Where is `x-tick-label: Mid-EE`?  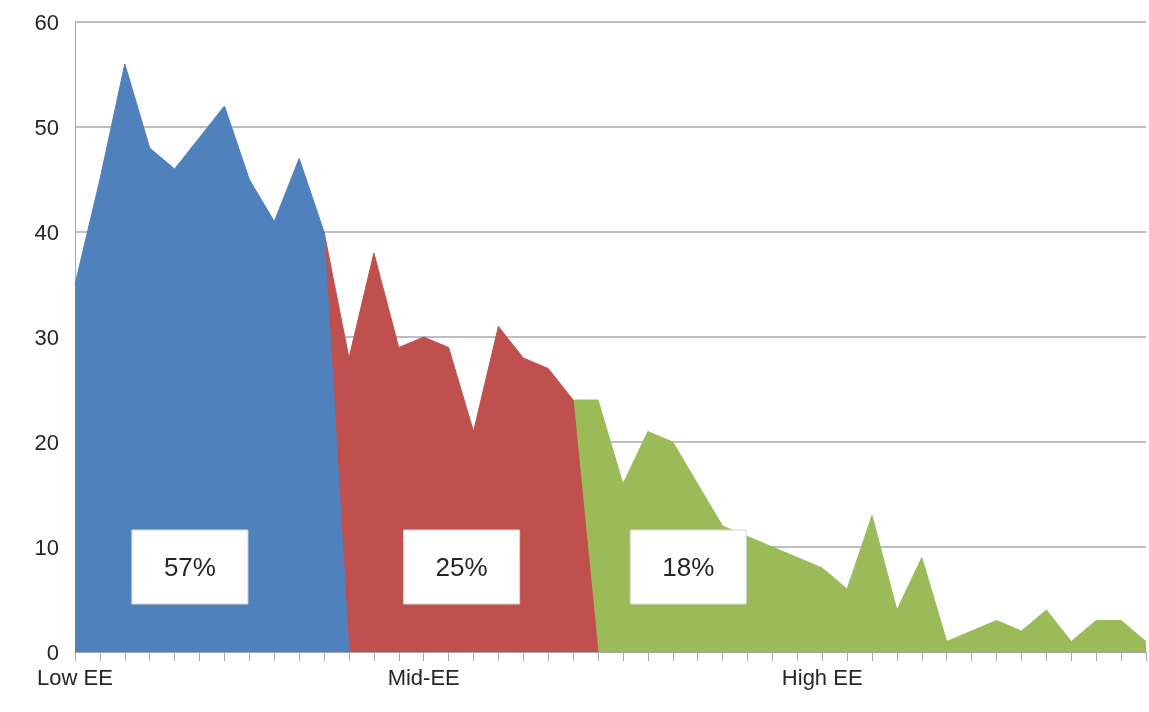
x-tick-label: Mid-EE is located at coordinates (423, 677).